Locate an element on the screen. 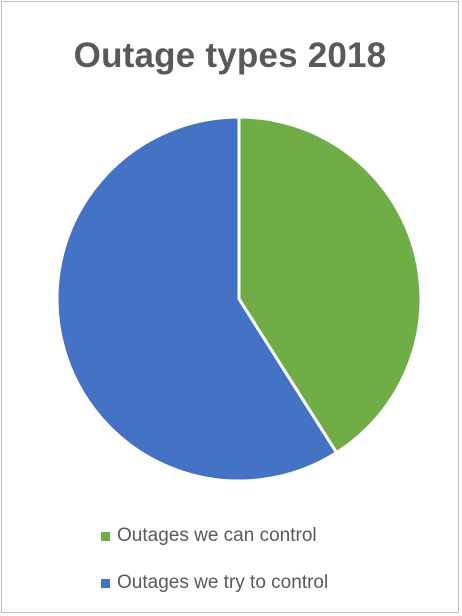 Image resolution: width=462 pixels, height=616 pixels. legend-label-try-to-control: Outages we try to control is located at coordinates (223, 582).